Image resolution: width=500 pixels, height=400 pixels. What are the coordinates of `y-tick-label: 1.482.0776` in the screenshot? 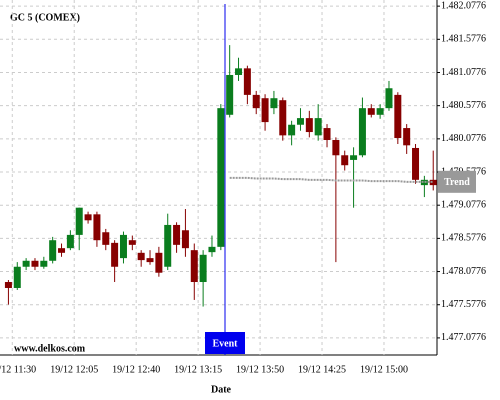 It's located at (463, 5).